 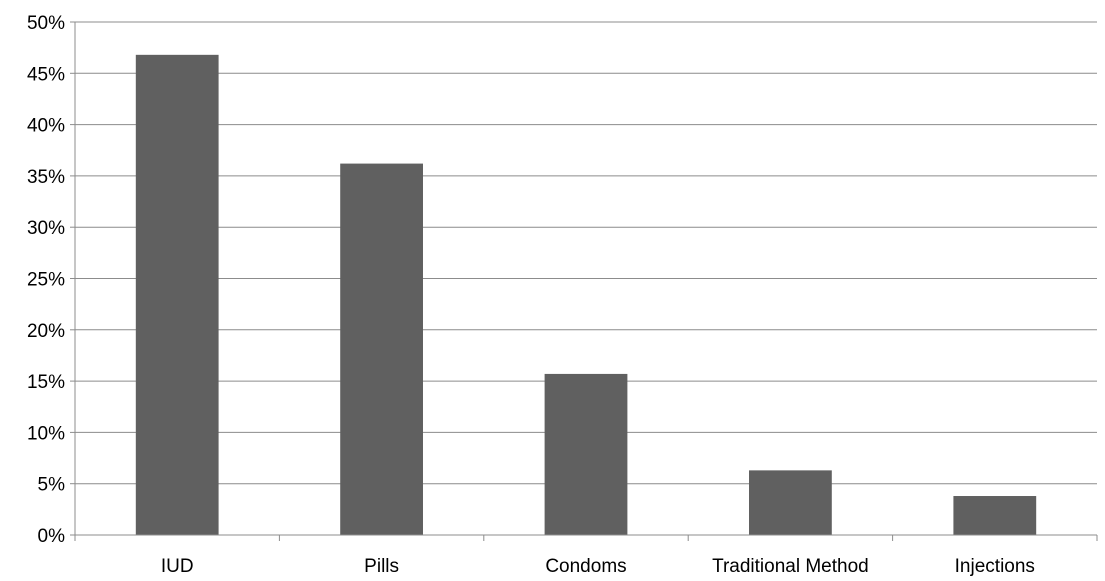 What do you see at coordinates (790, 566) in the screenshot?
I see `x-tick-label-traditional-method: Traditional Method` at bounding box center [790, 566].